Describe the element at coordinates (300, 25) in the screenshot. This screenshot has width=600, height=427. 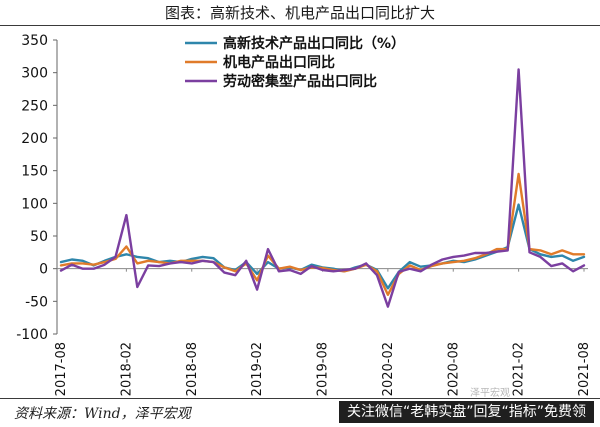
I see `title-divider` at that location.